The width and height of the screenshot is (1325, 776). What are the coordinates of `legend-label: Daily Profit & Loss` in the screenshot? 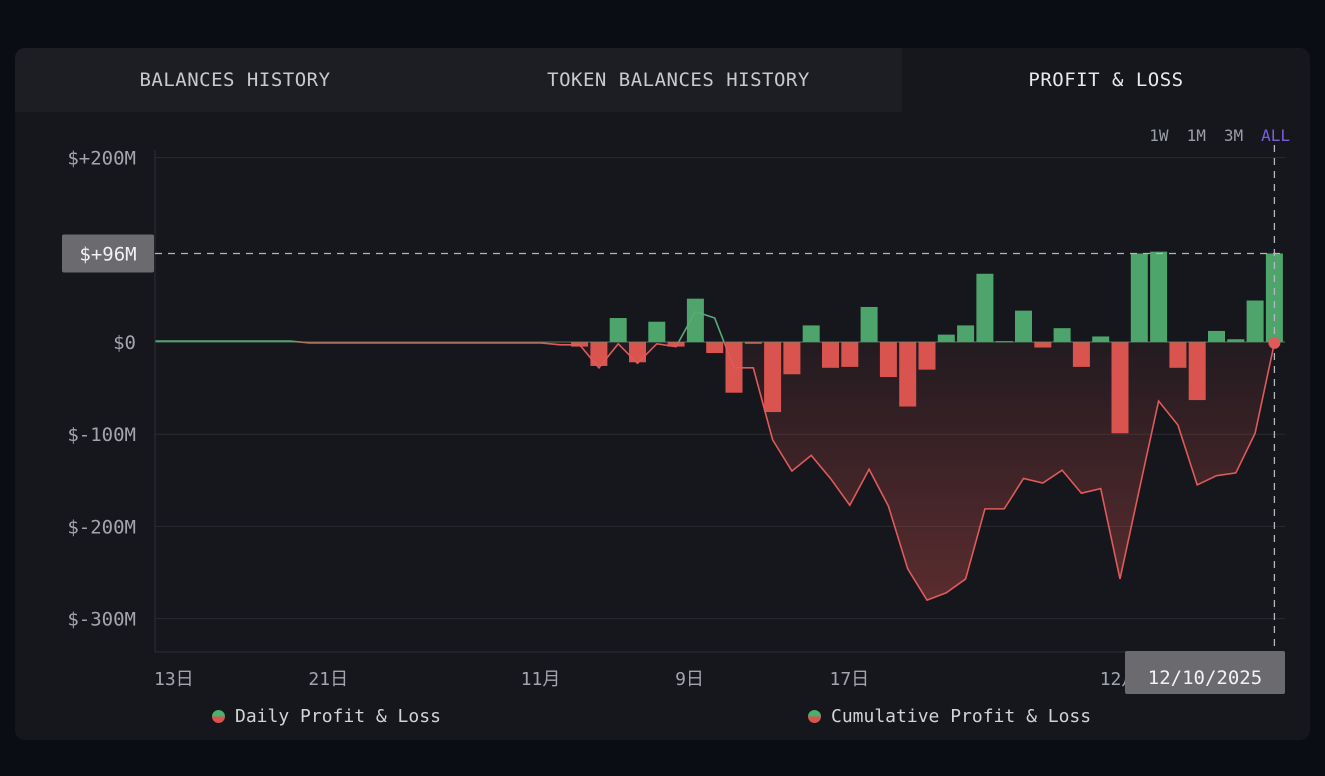 It's located at (338, 716).